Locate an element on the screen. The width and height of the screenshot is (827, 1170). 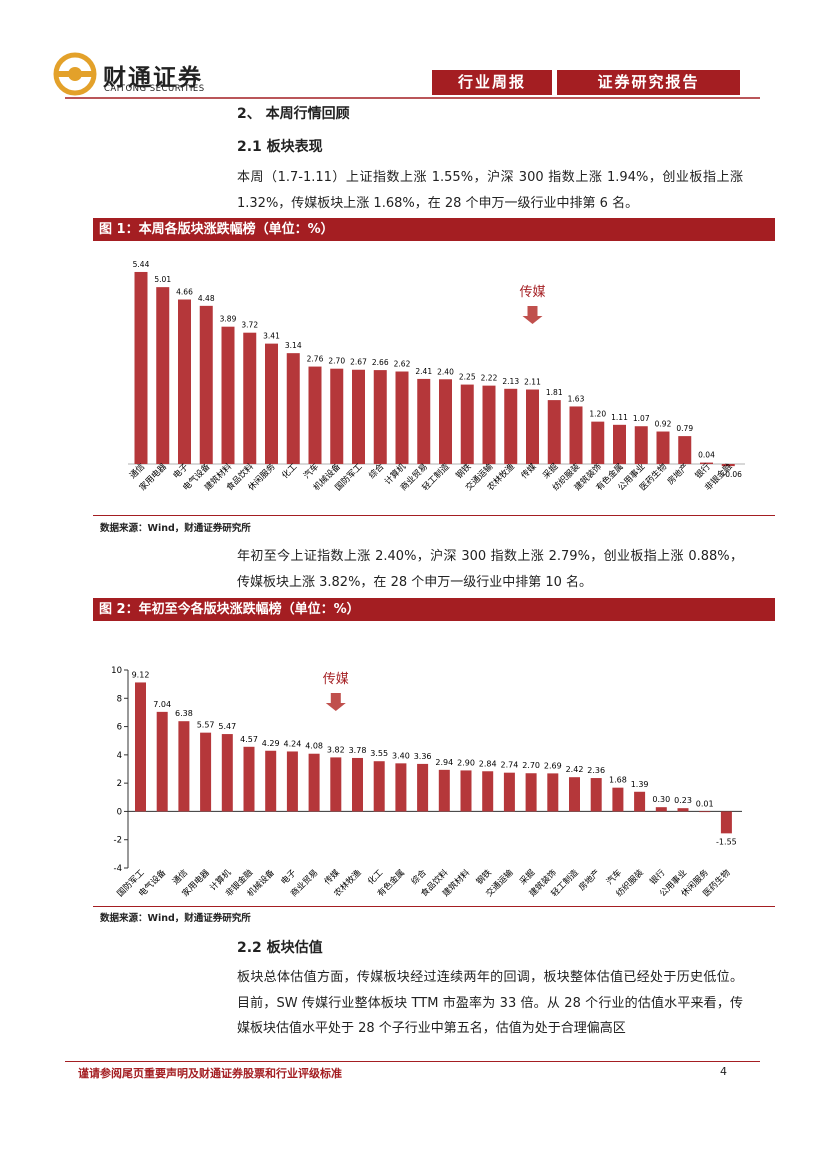
value-label: 3.89 is located at coordinates (228, 319).